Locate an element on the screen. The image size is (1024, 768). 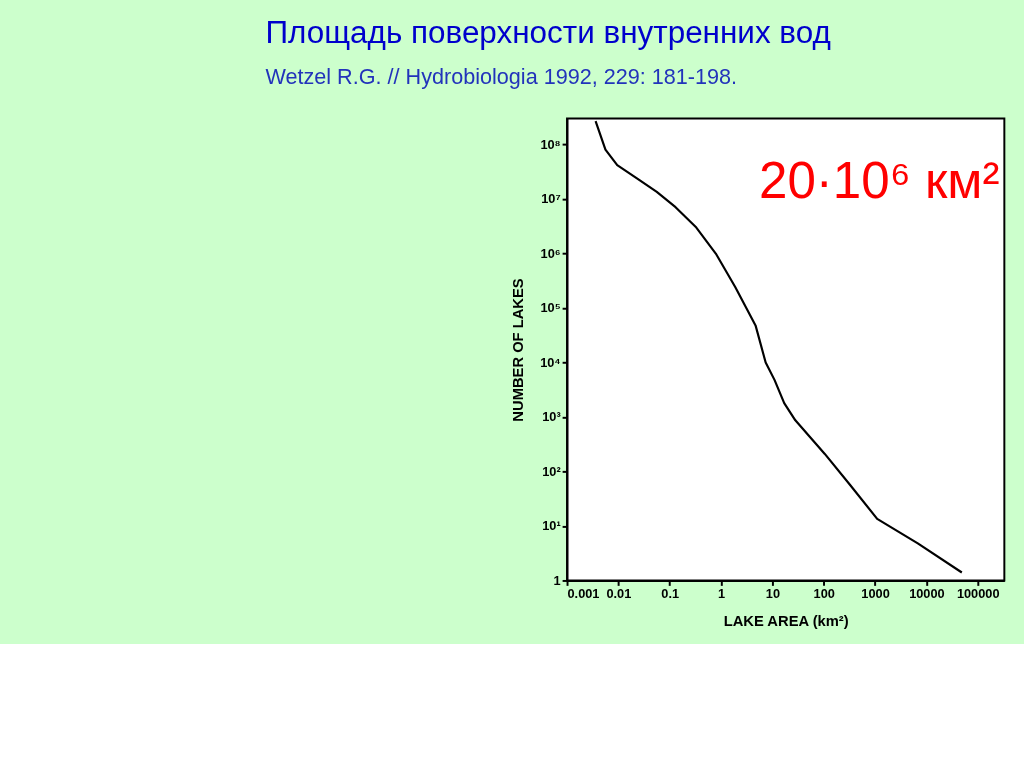
chart-subtitle: Wetzel R.G. // Hydrobiologia 1992, 229: 181-198. is located at coordinates (501, 77).